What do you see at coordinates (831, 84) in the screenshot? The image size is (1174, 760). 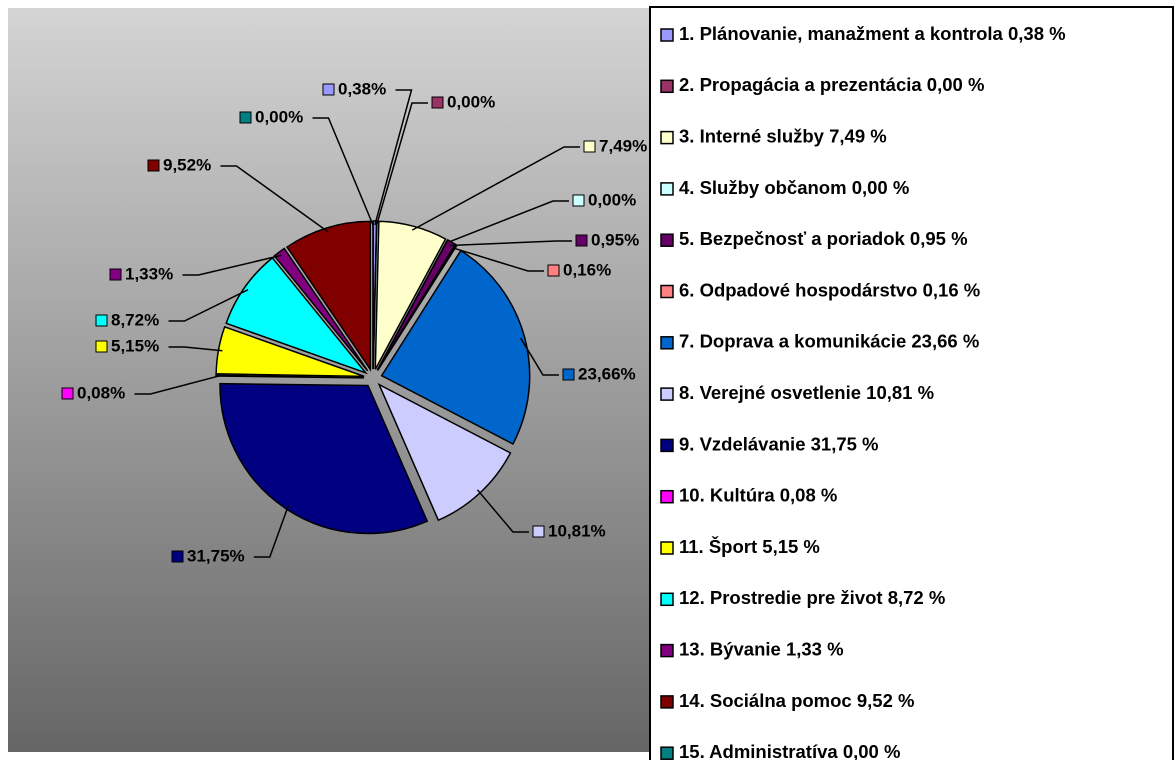 I see `legend-label: 2. Propagácia a prezentácia 0,00 %` at bounding box center [831, 84].